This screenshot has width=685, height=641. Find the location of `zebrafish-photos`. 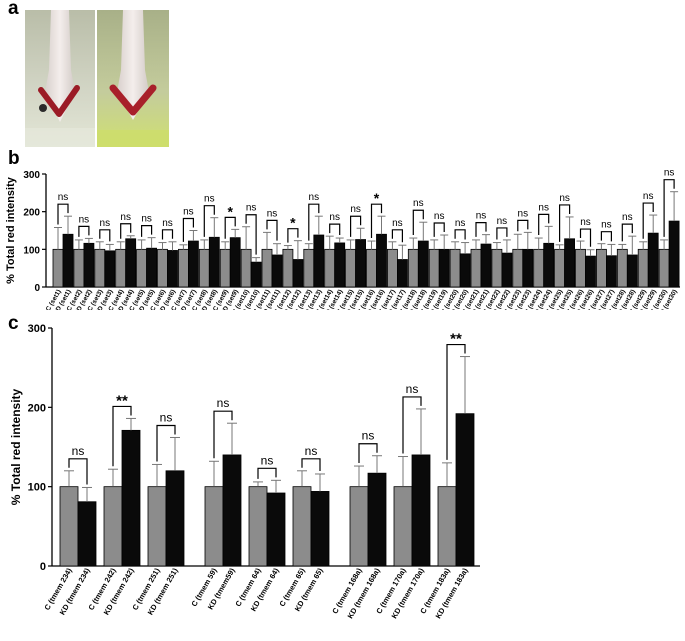

zebrafish-photos is located at coordinates (97, 78).